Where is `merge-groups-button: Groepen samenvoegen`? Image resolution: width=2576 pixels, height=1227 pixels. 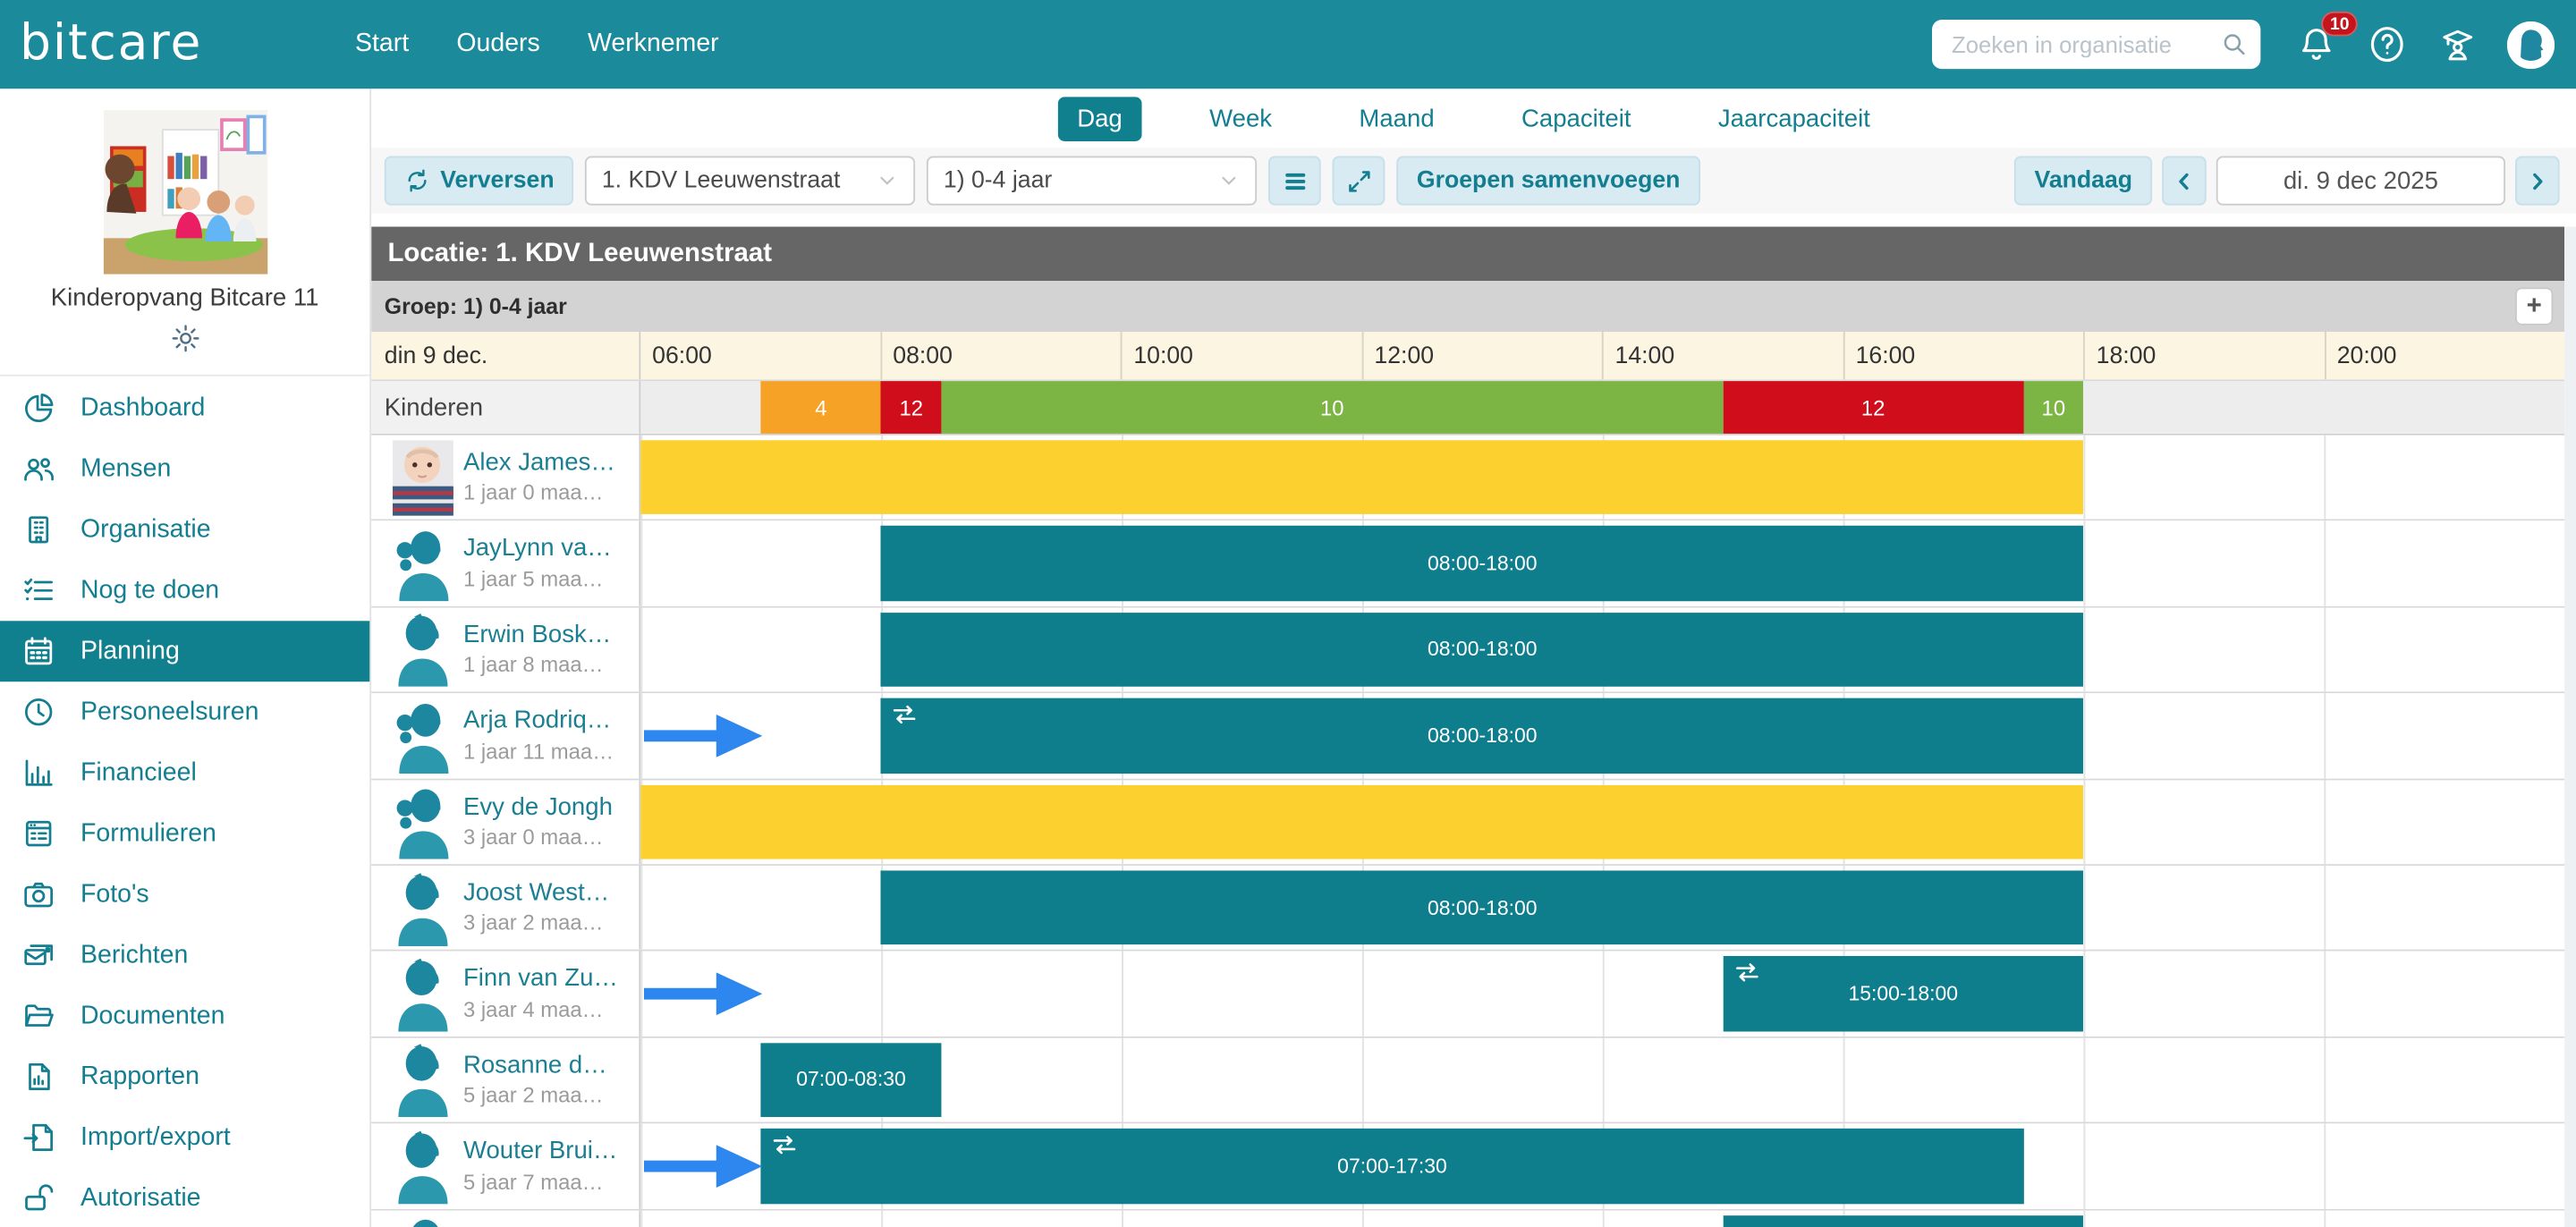
merge-groups-button: Groepen samenvoegen is located at coordinates (1548, 181).